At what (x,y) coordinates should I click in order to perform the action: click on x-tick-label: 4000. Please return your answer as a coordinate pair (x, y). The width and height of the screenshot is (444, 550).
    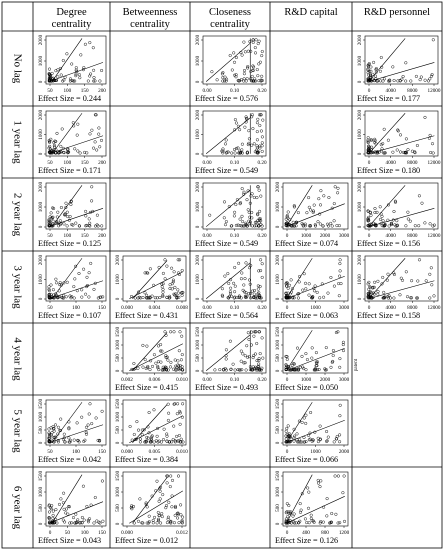
    Looking at the image, I should click on (390, 236).